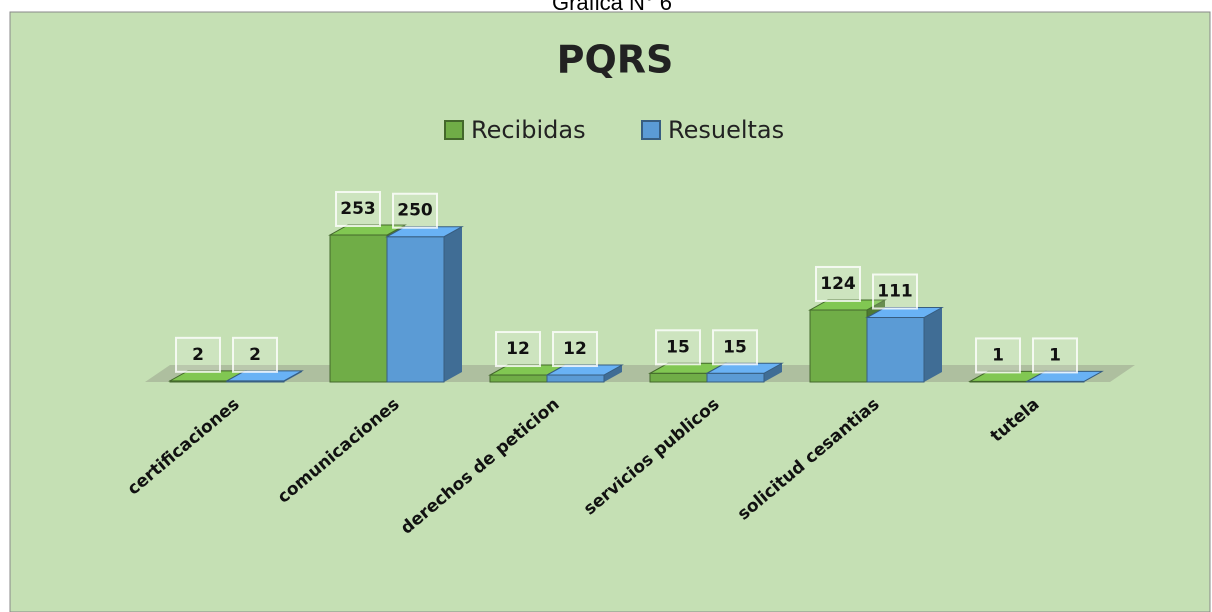 This screenshot has height=612, width=1212. Describe the element at coordinates (528, 130) in the screenshot. I see `legend-label: Recibidas` at that location.